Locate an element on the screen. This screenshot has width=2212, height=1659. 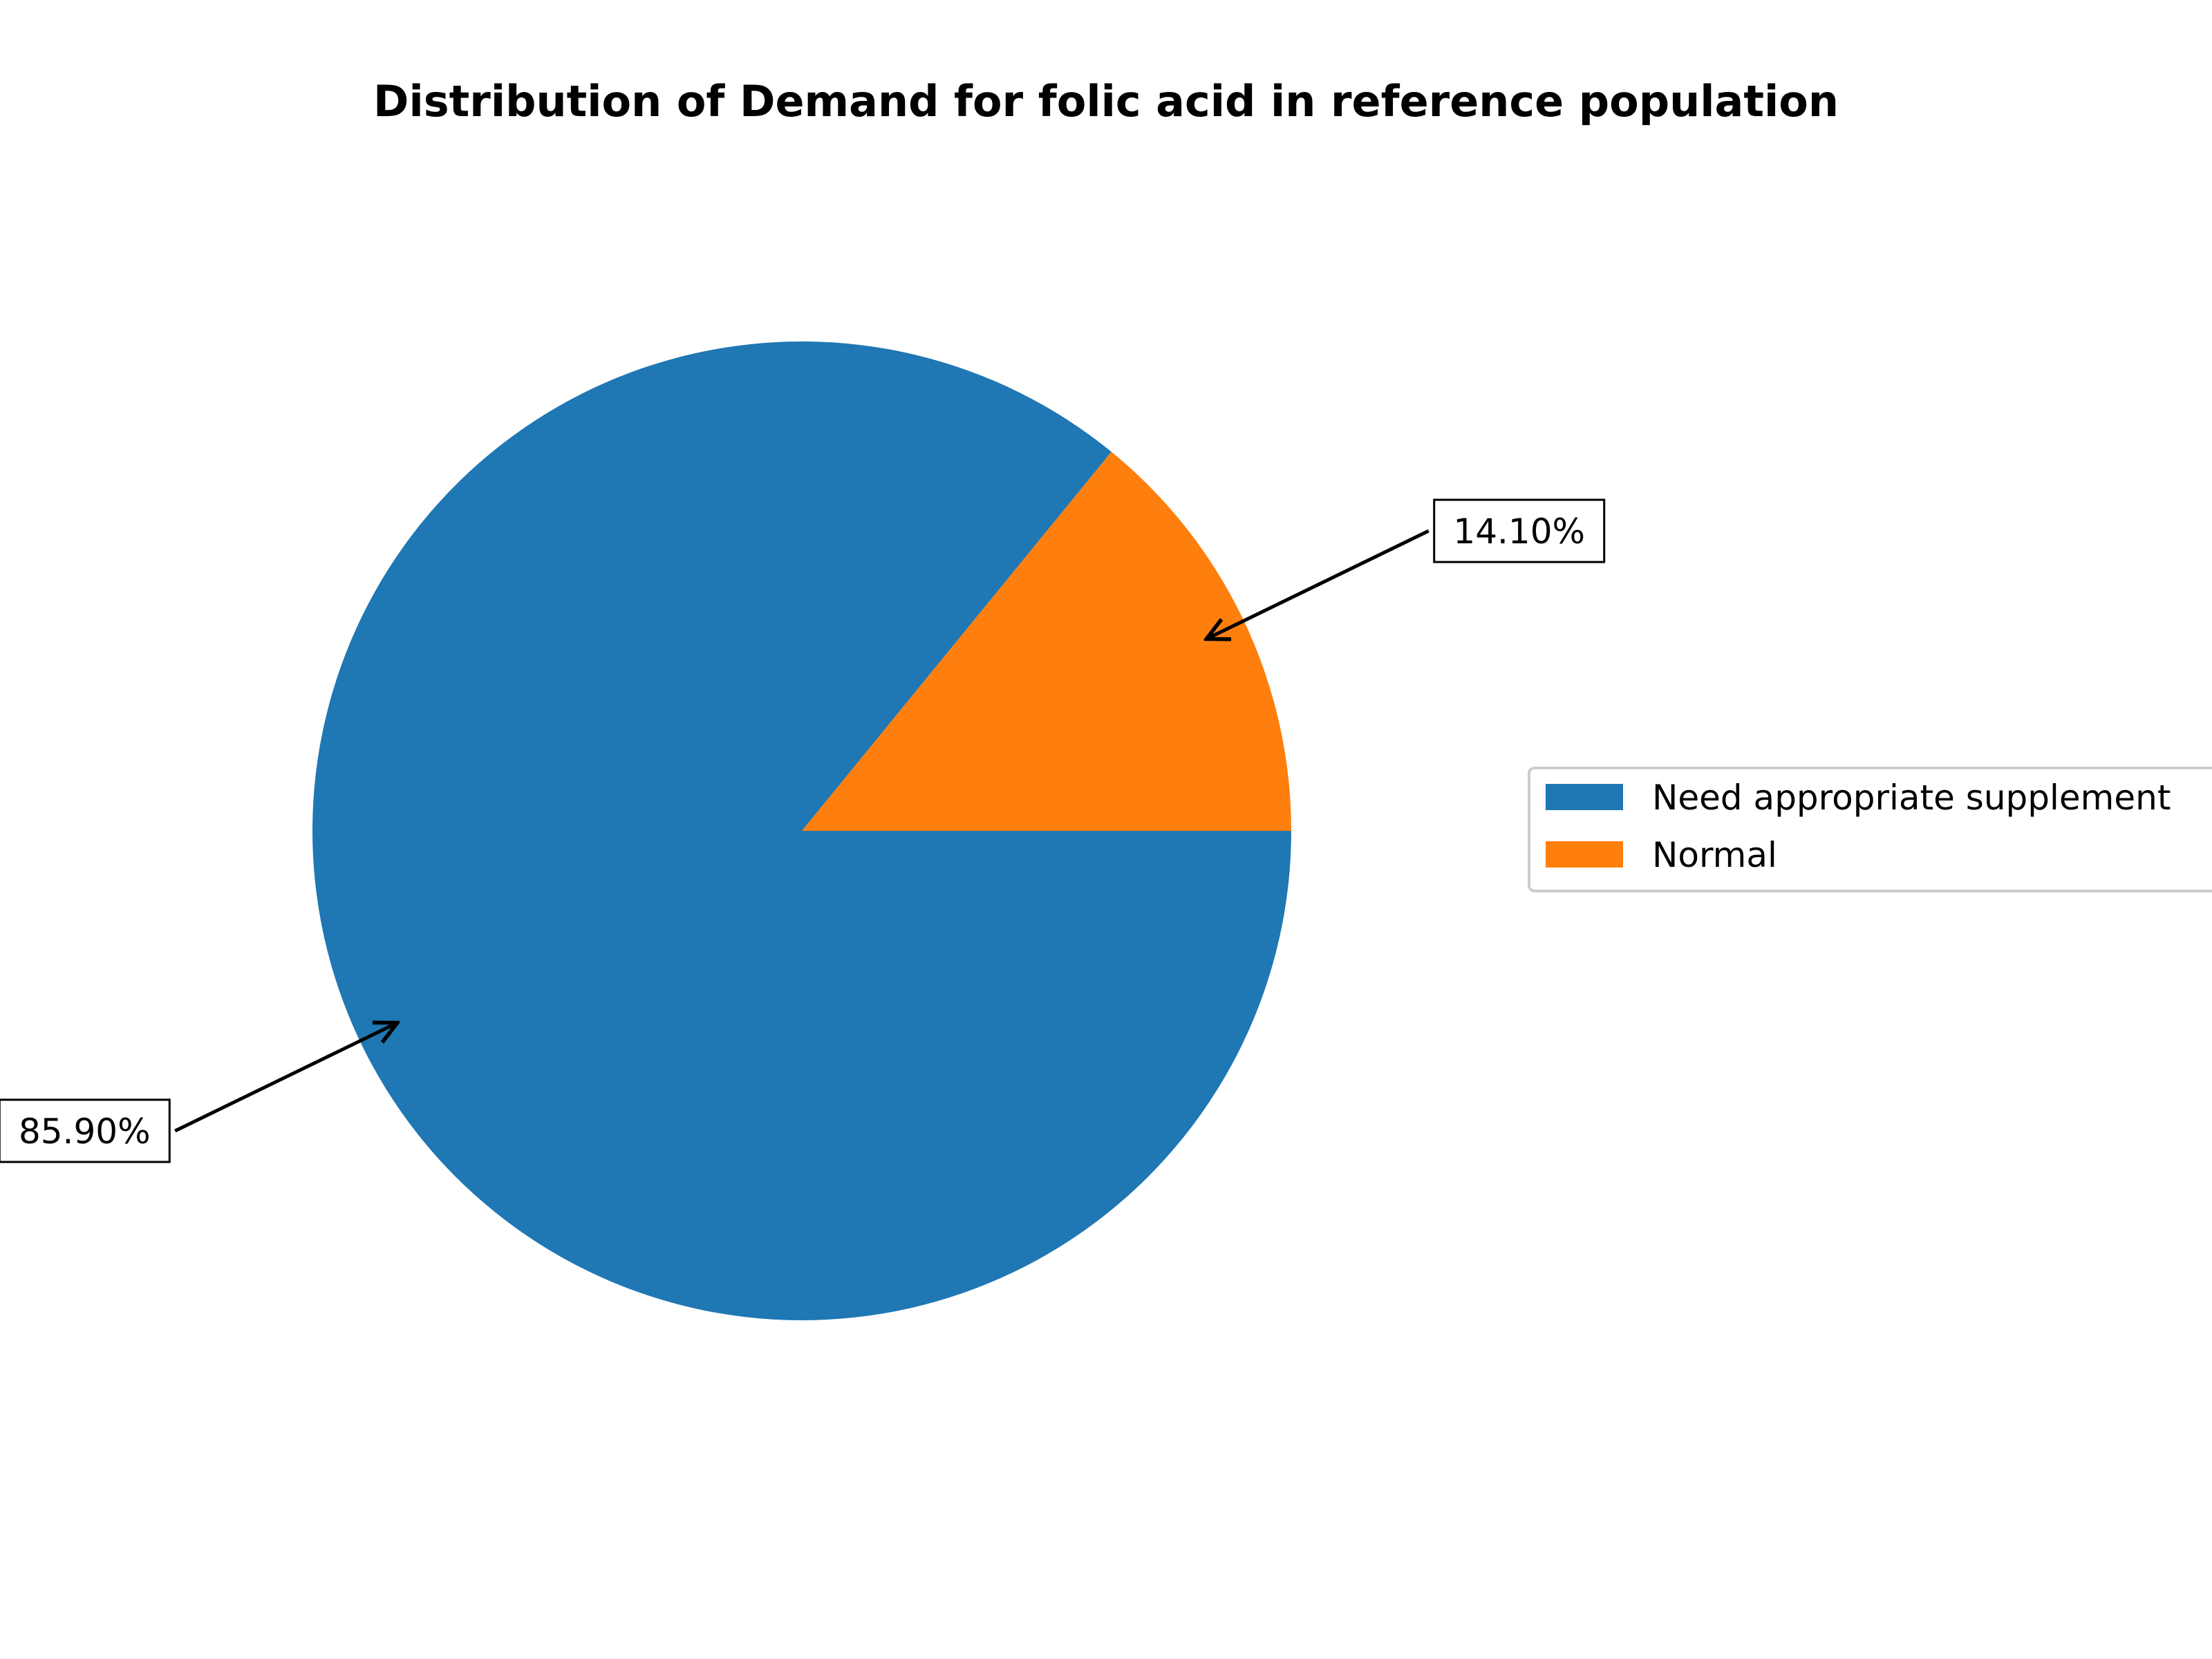
legend-label-1: Need appropriate supplement is located at coordinates (1911, 798).